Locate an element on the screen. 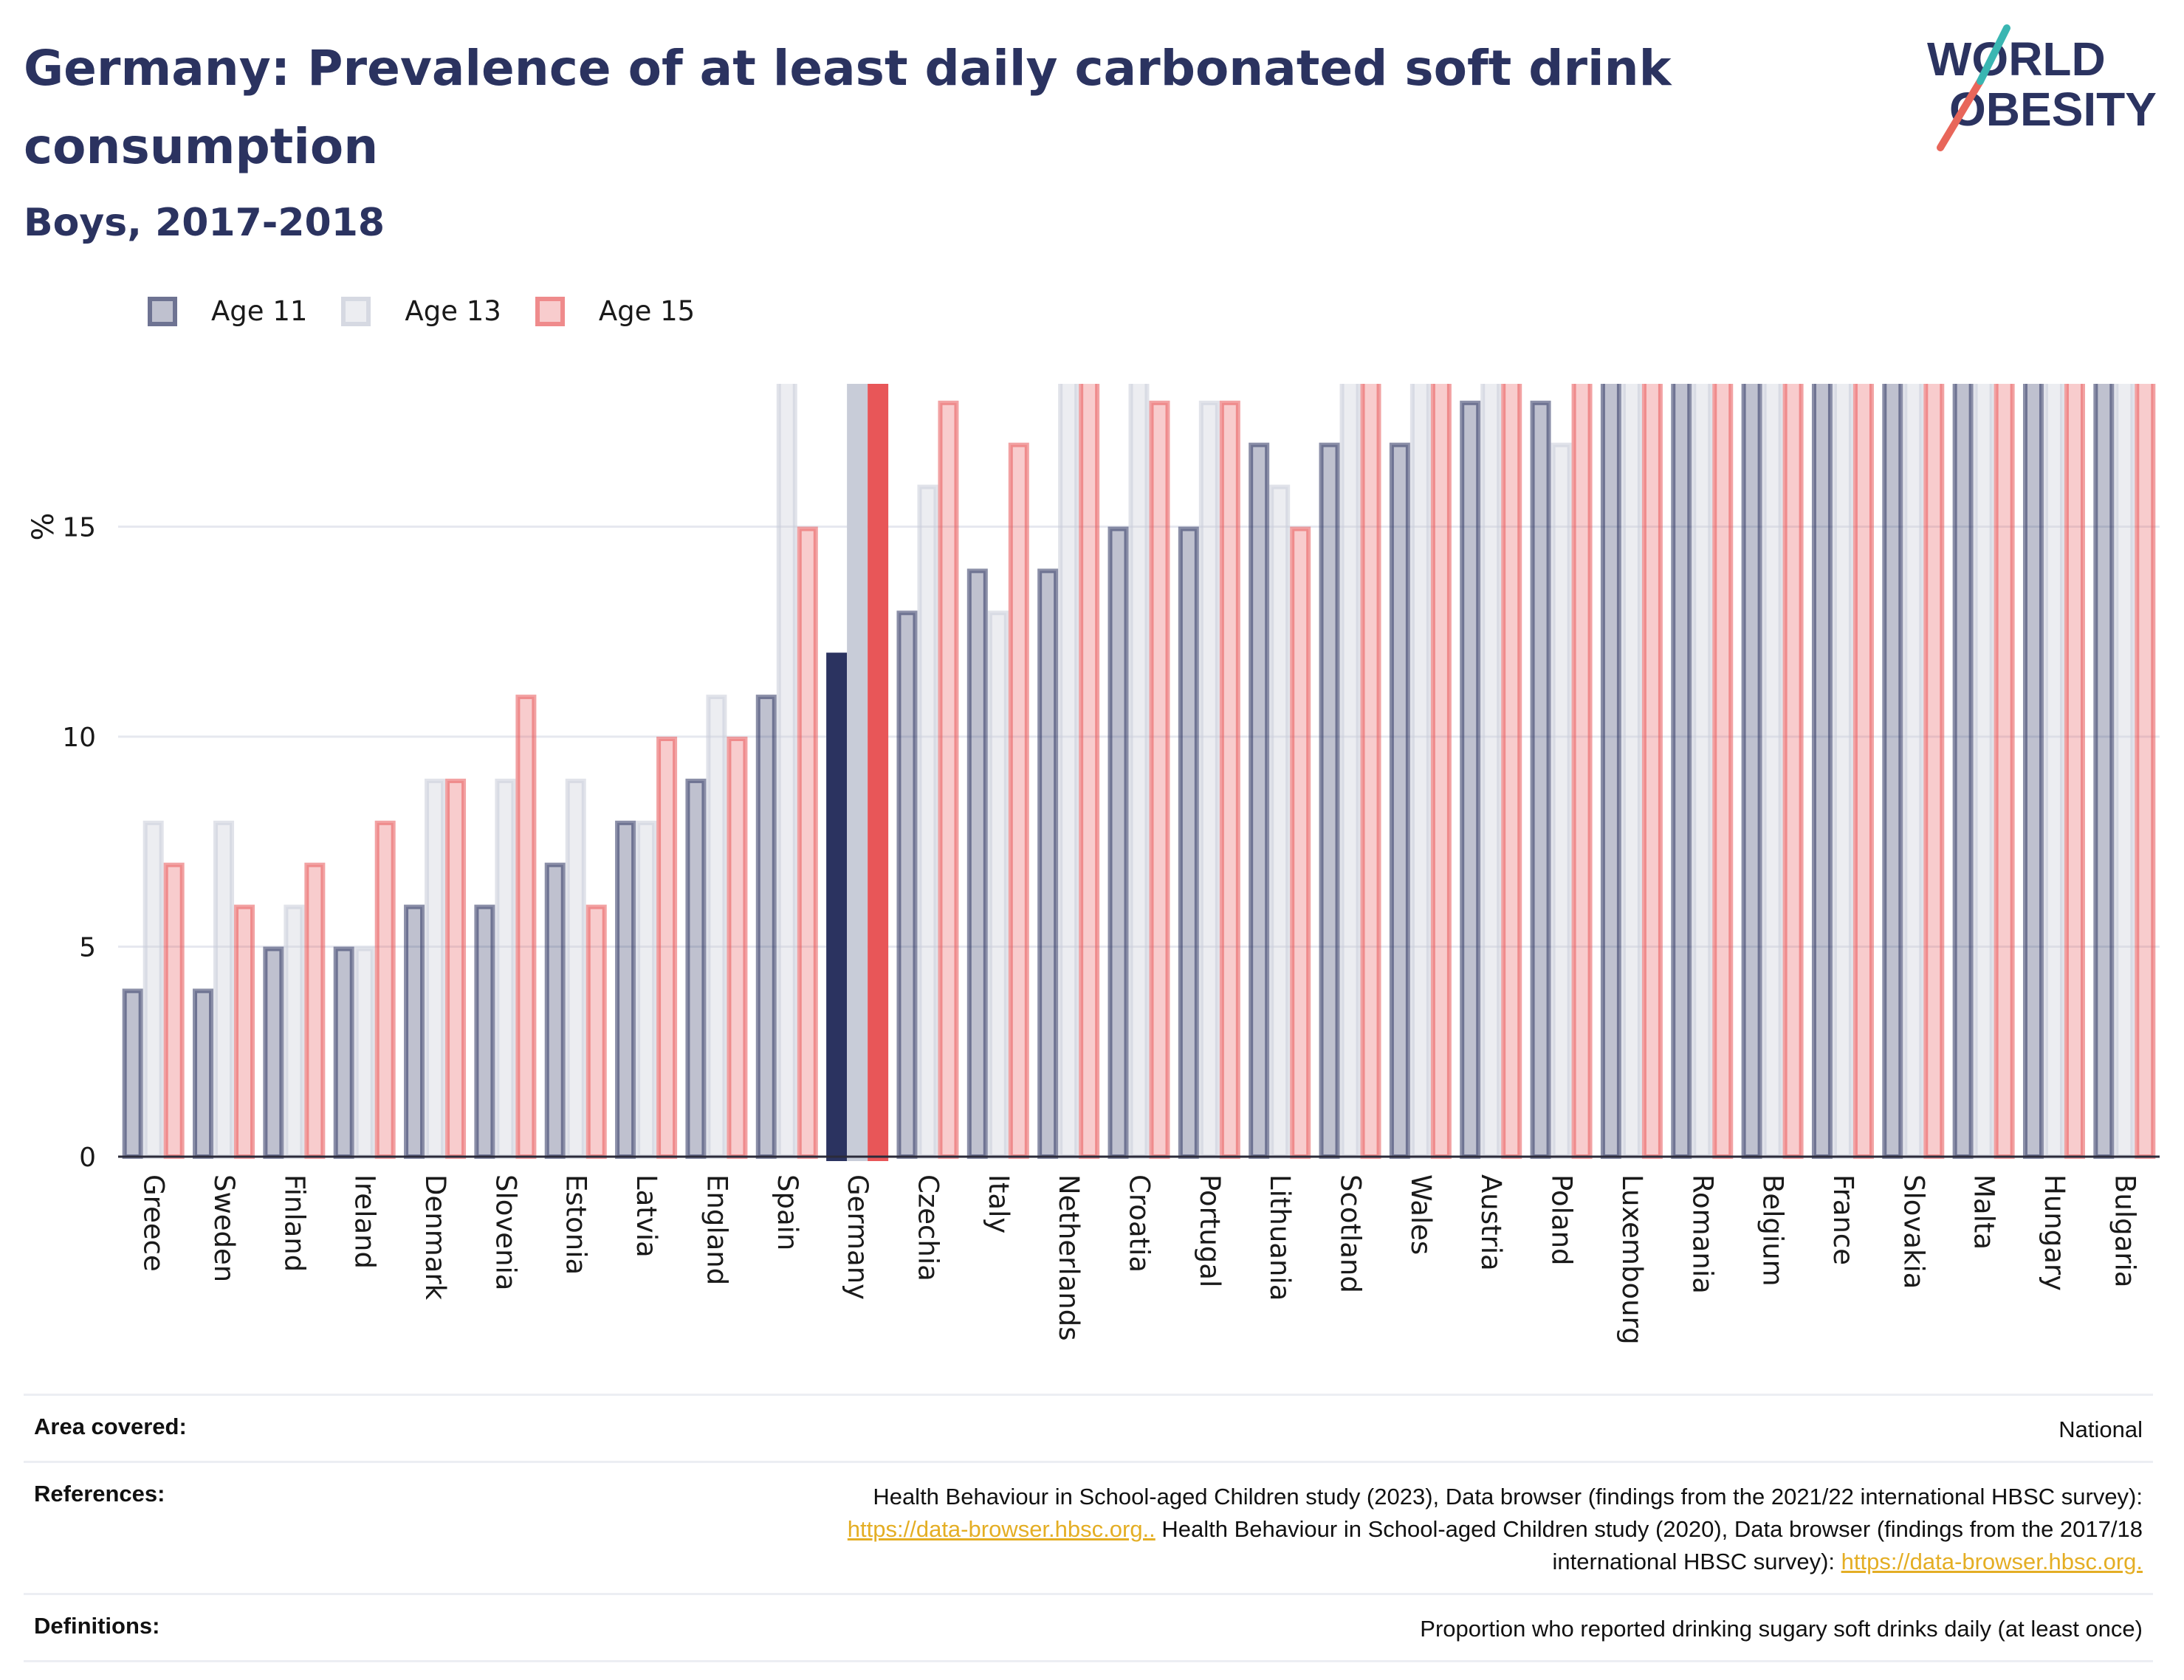  legend-item-age-11: Age 11 is located at coordinates (227, 311).